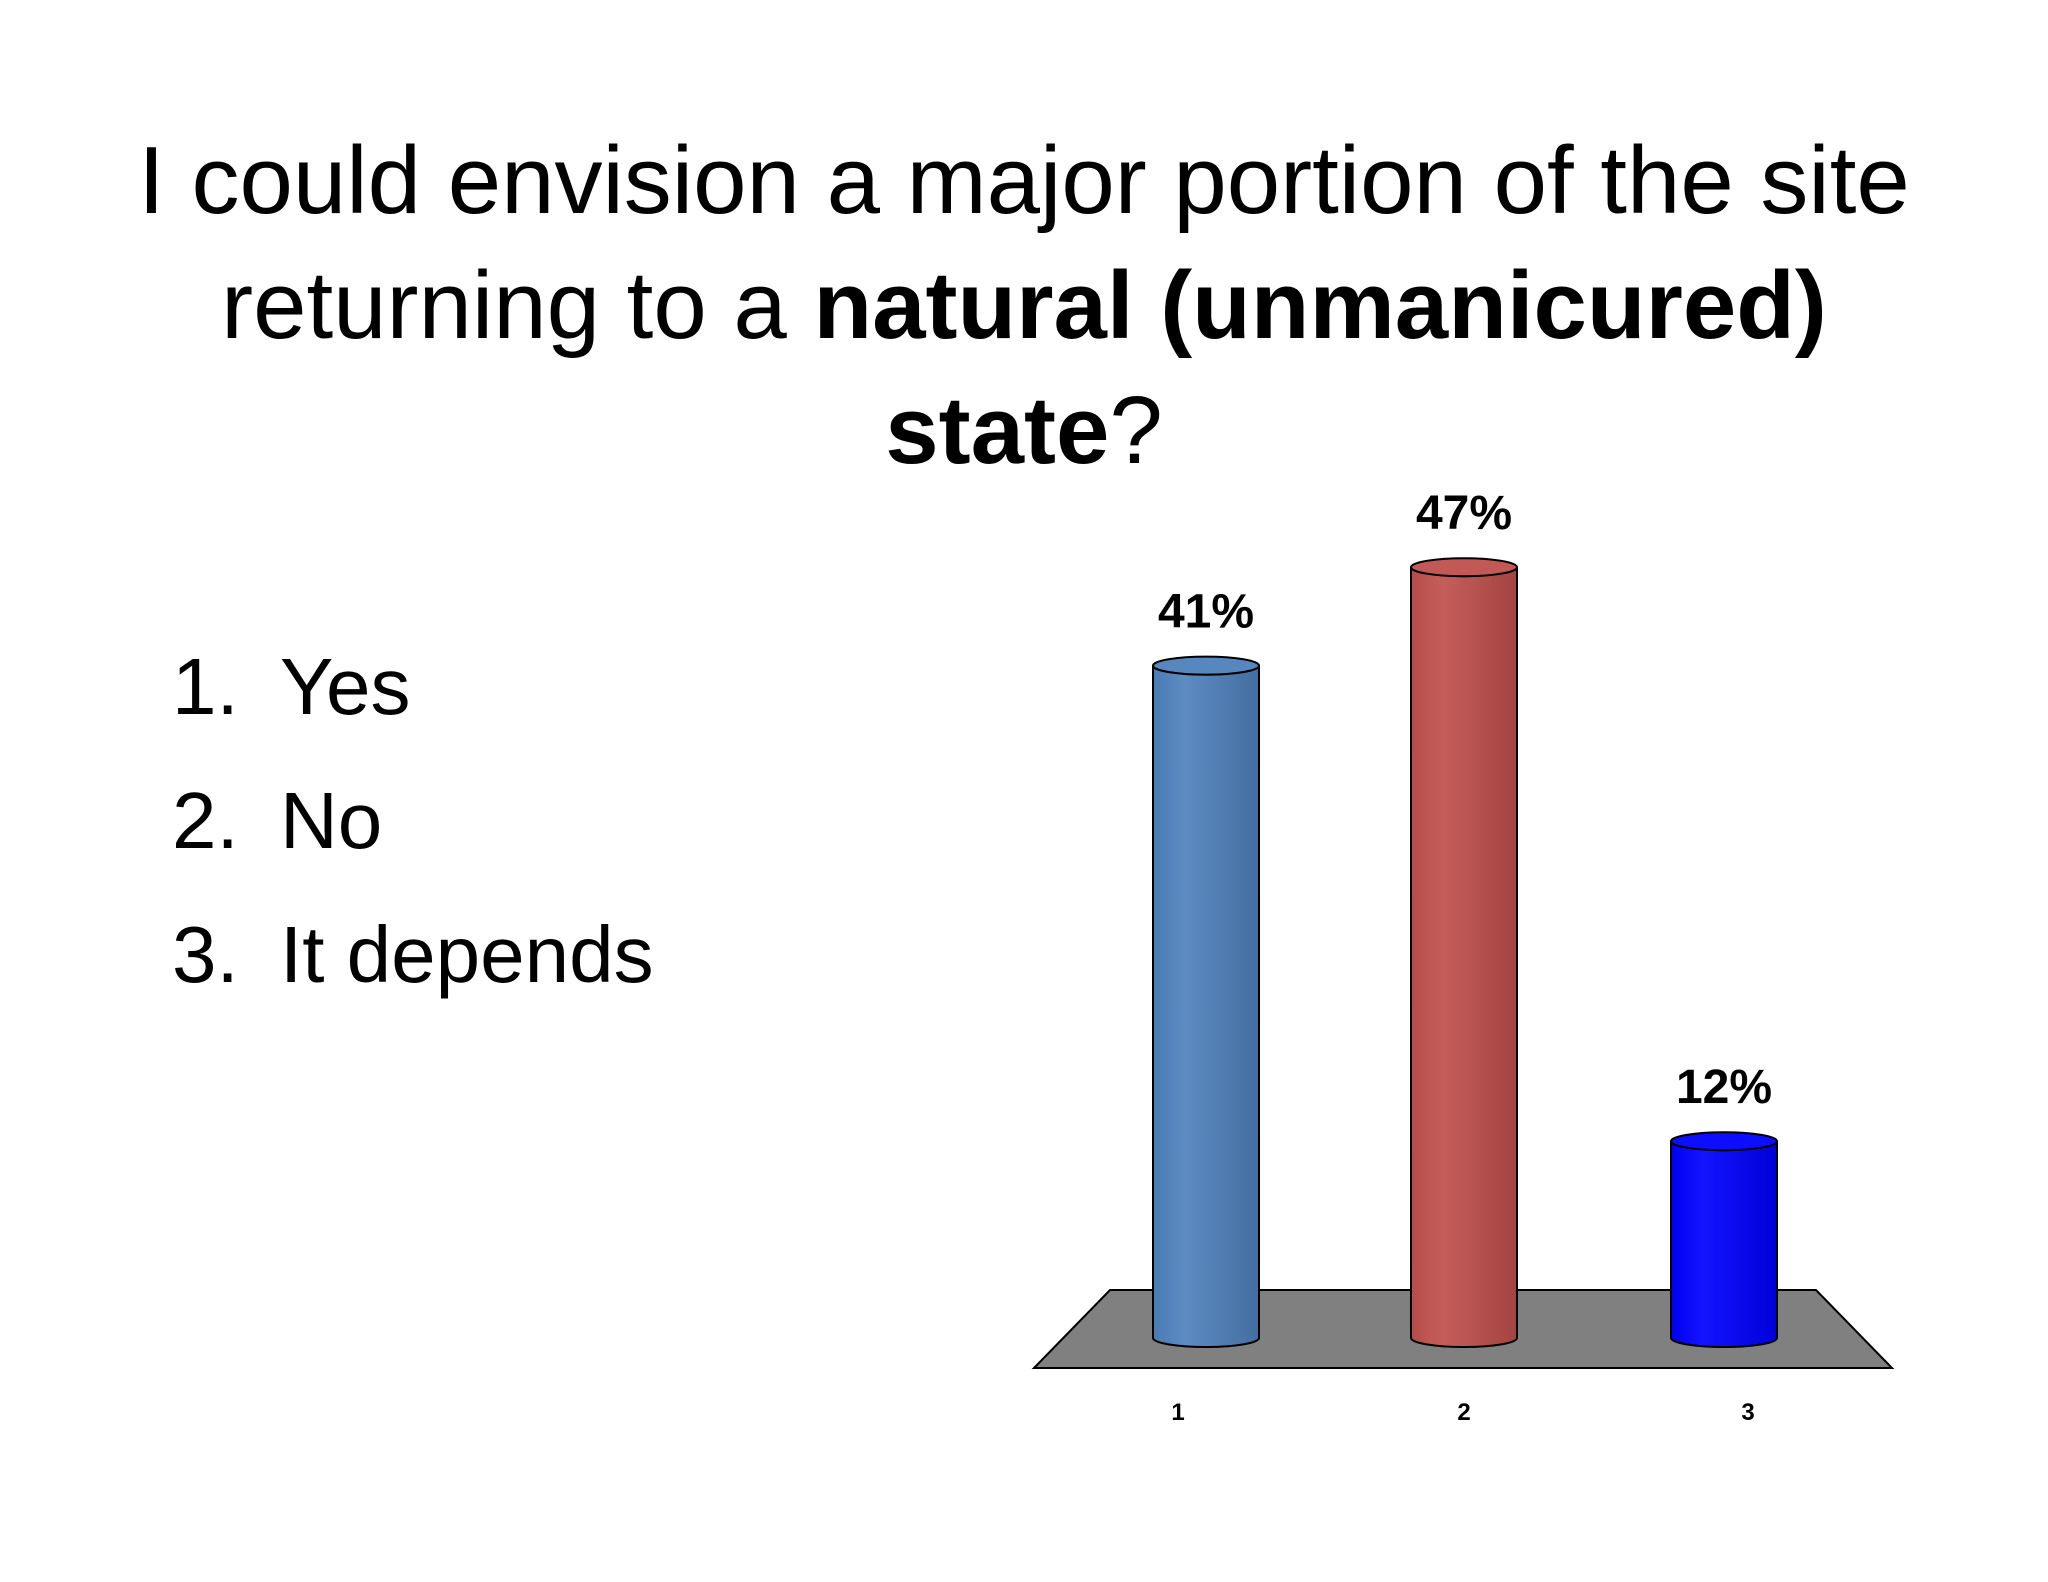  What do you see at coordinates (1136, 430) in the screenshot?
I see `title-question-mark: ?` at bounding box center [1136, 430].